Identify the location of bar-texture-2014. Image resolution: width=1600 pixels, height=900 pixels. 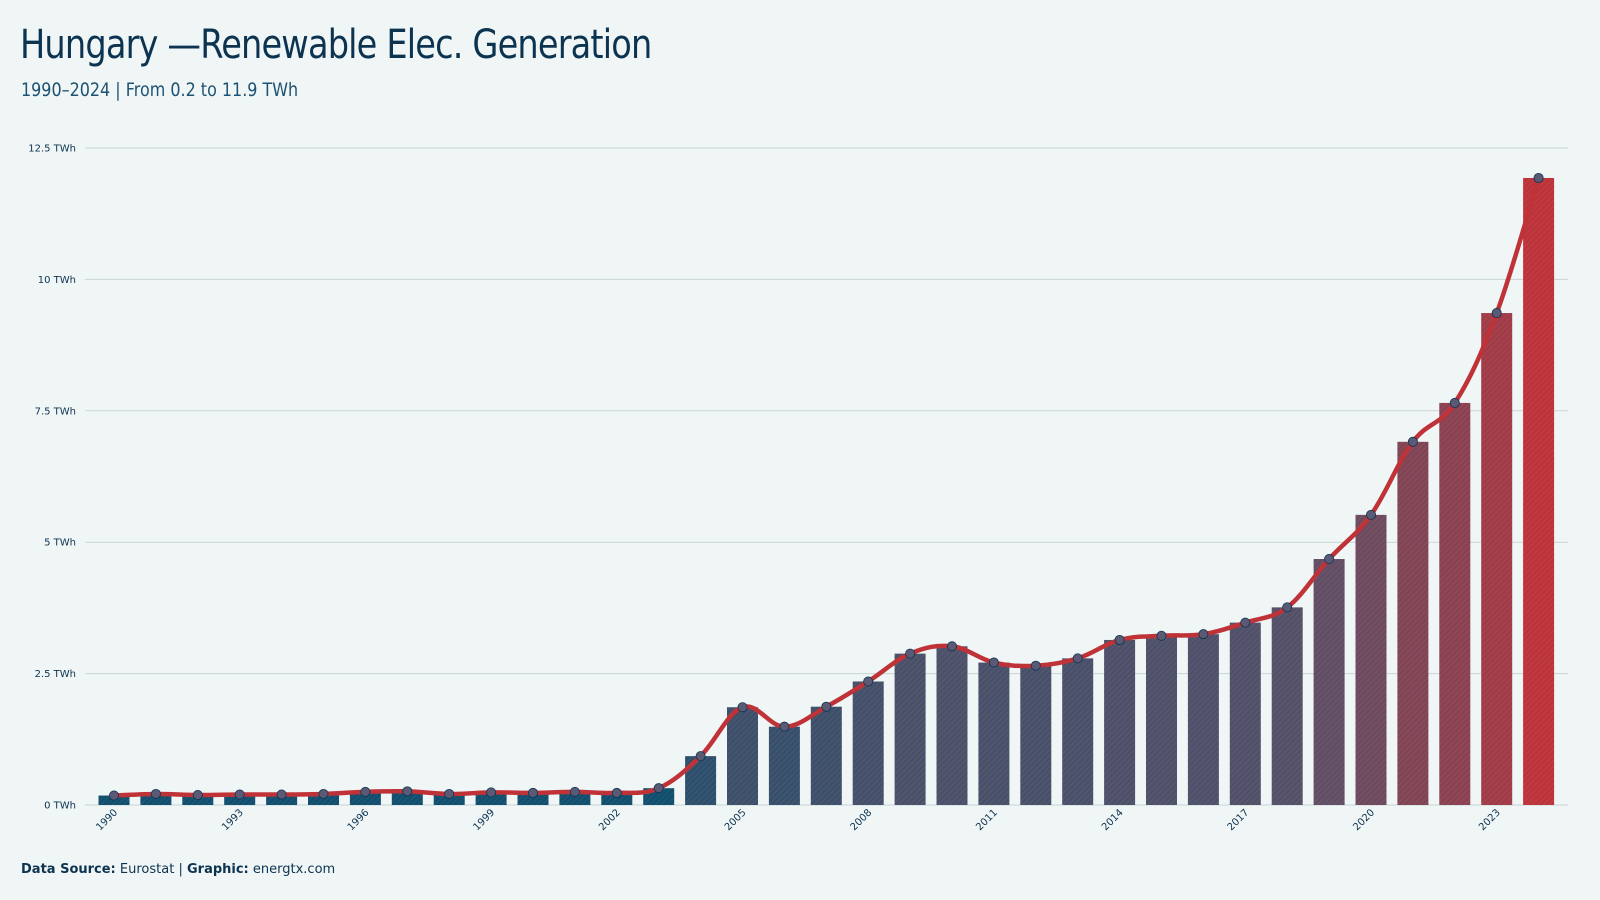
(1120, 722).